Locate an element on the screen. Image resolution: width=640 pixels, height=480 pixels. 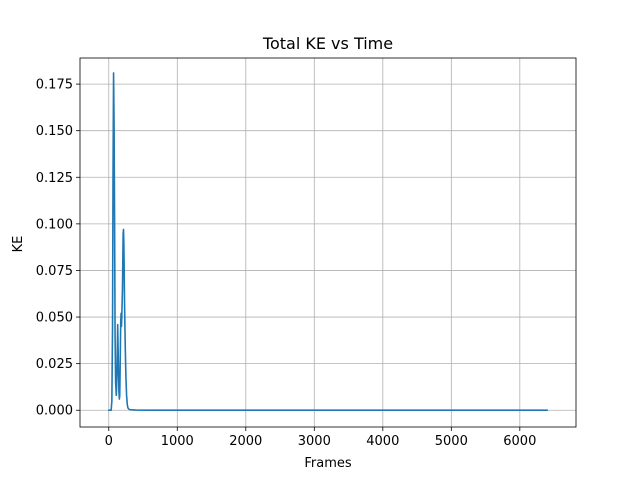
y-axis-label: KE is located at coordinates (18, 244).